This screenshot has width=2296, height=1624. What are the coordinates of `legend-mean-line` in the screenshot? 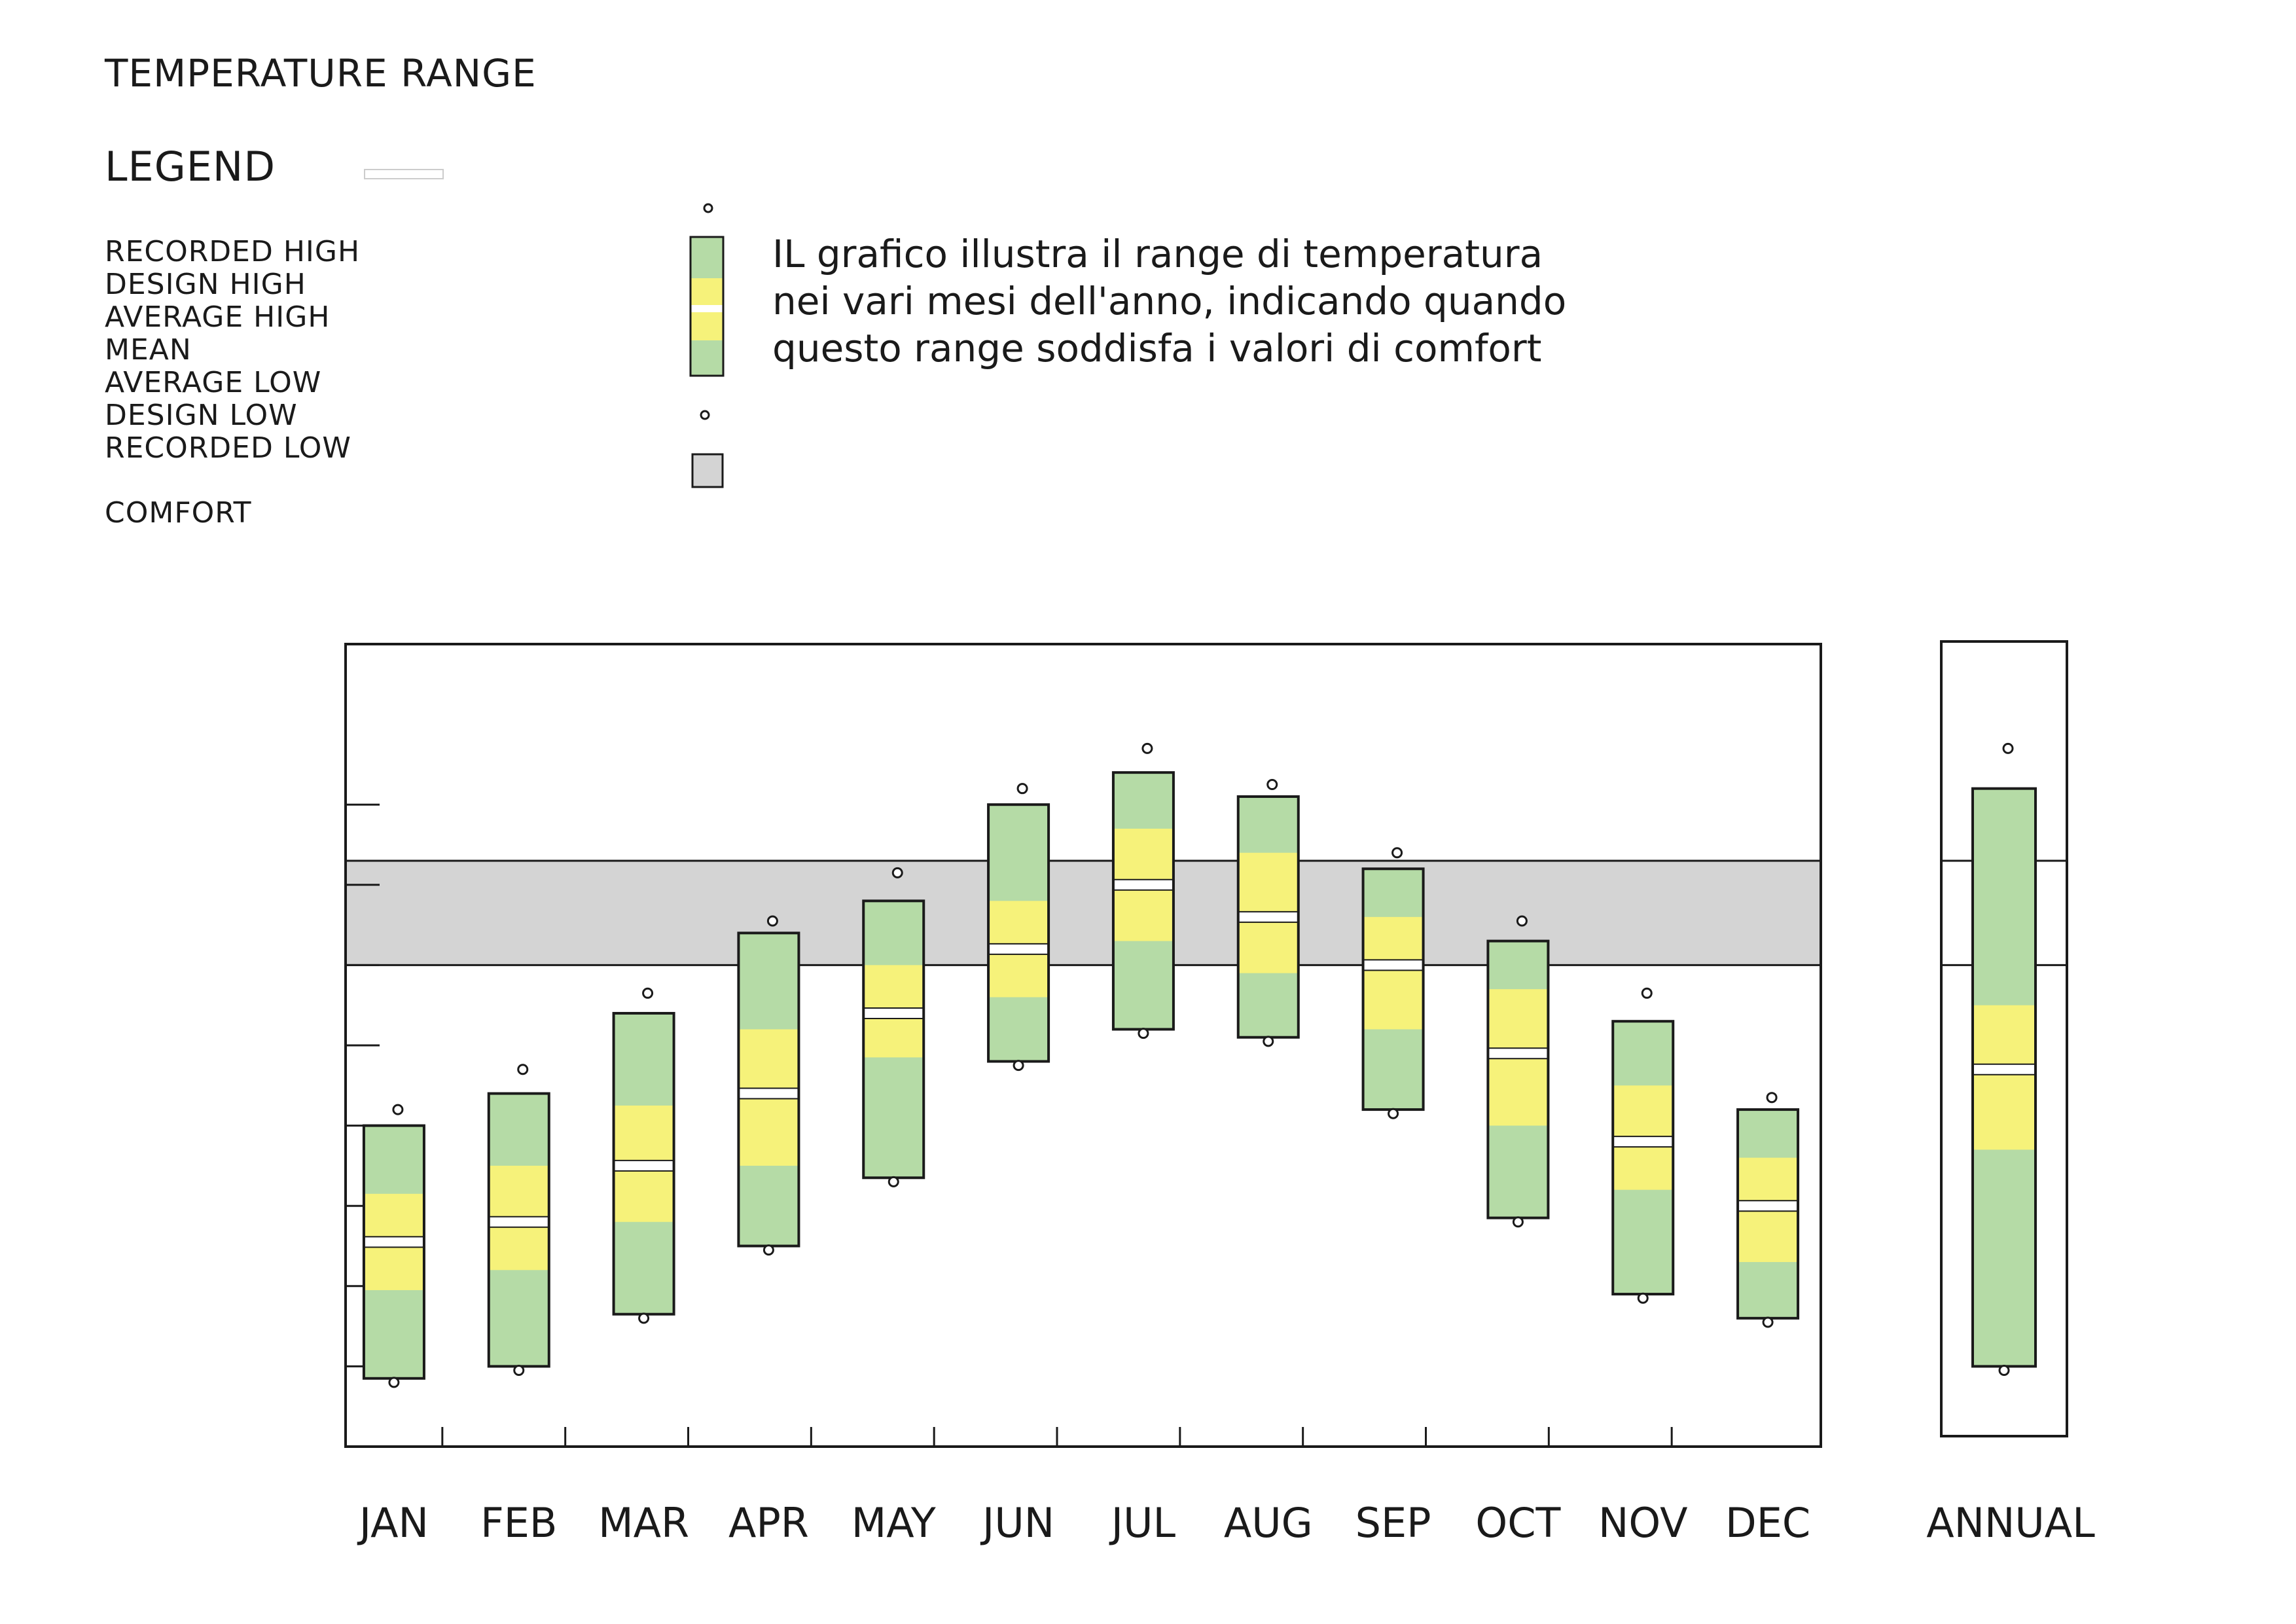 It's located at (707, 308).